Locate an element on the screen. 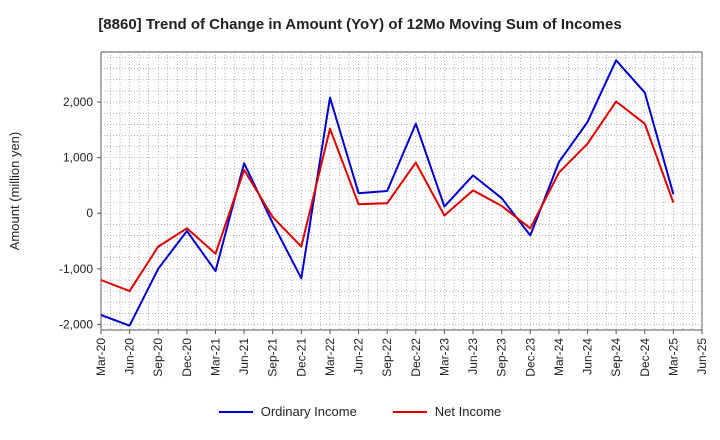  legend-swatch-net-income is located at coordinates (409, 411).